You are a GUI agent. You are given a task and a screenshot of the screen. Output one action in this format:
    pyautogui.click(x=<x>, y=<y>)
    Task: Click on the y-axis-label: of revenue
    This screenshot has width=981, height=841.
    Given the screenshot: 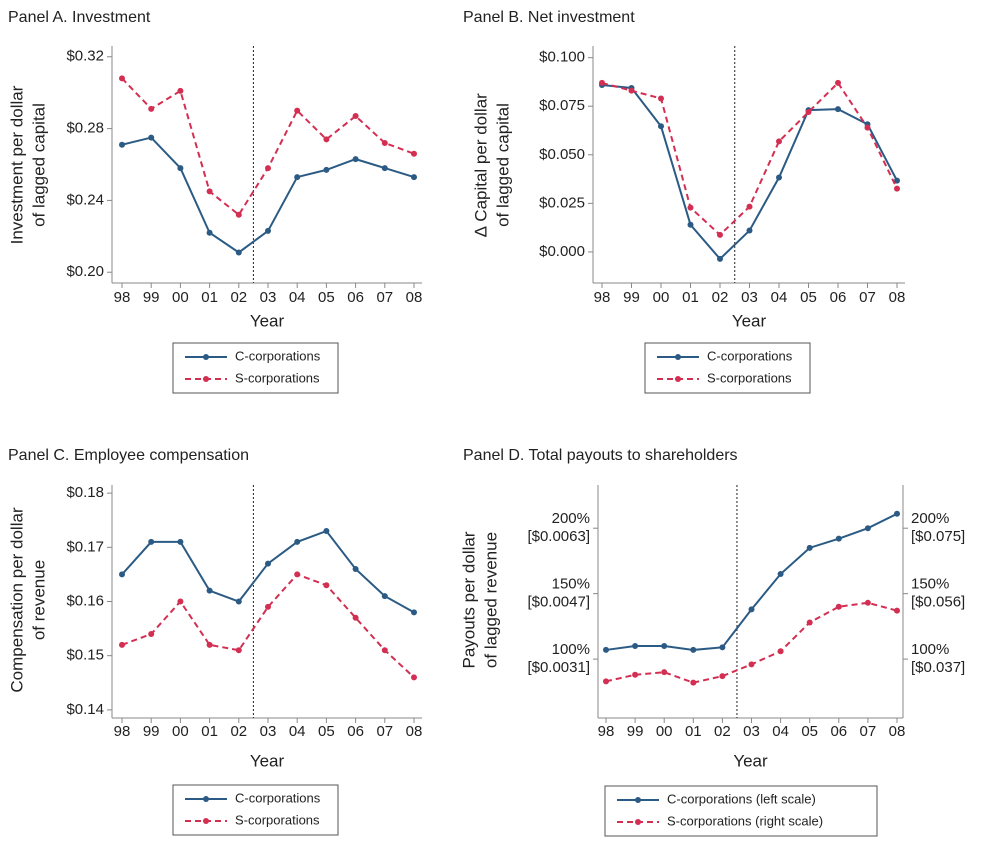 What is the action you would take?
    pyautogui.click(x=38, y=600)
    